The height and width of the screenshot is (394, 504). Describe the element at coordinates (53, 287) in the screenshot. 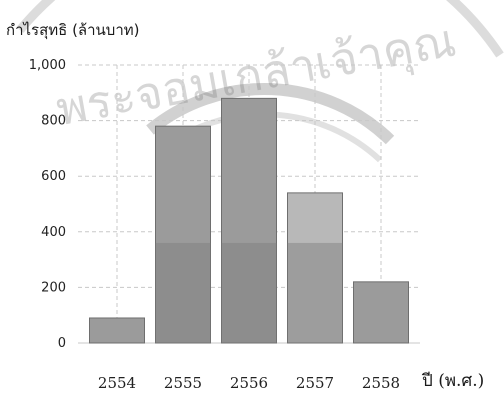

I see `y-tick-label: 200` at that location.